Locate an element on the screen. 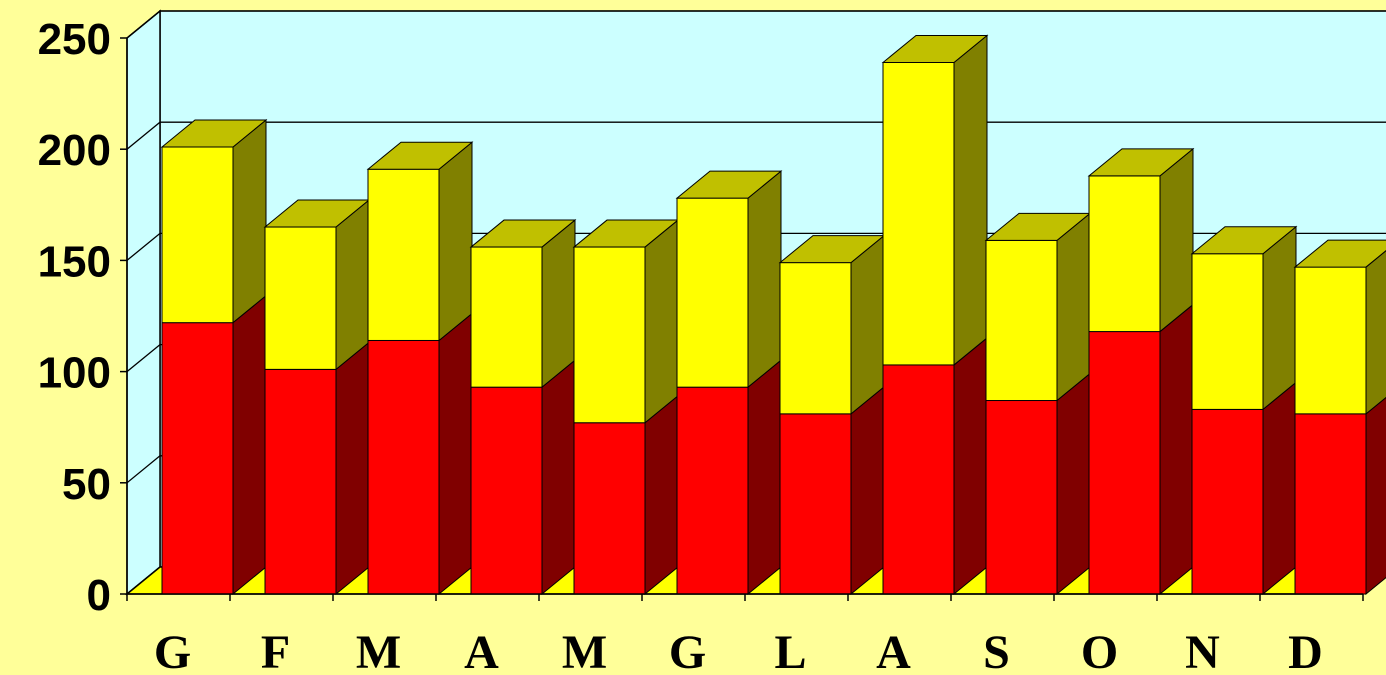  y-tick-label: 200 is located at coordinates (74, 150).